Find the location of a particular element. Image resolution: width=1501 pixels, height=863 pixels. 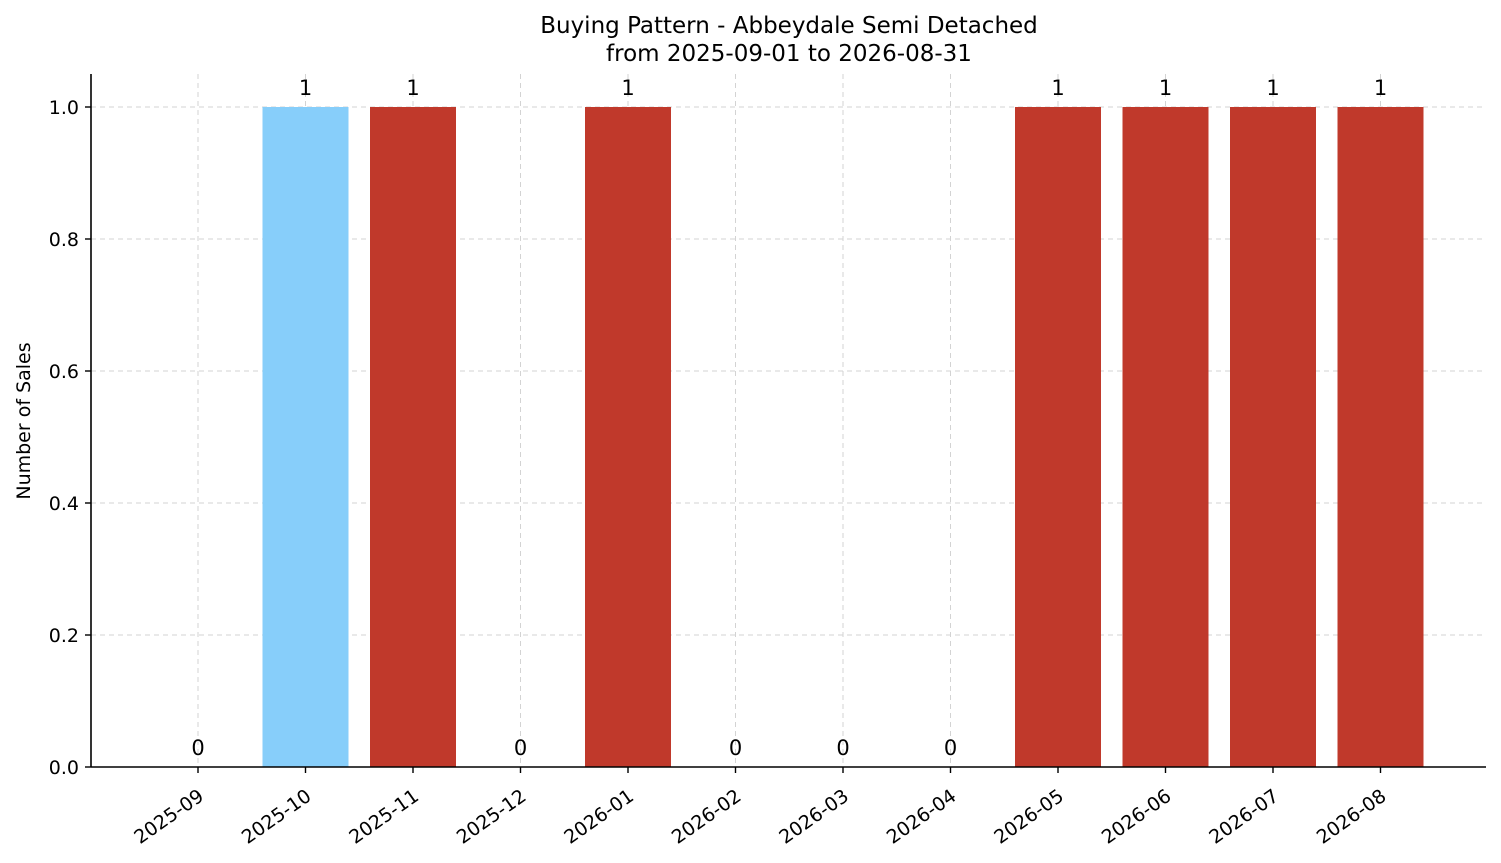

x-tick-label: 2026-01 is located at coordinates (599, 817).